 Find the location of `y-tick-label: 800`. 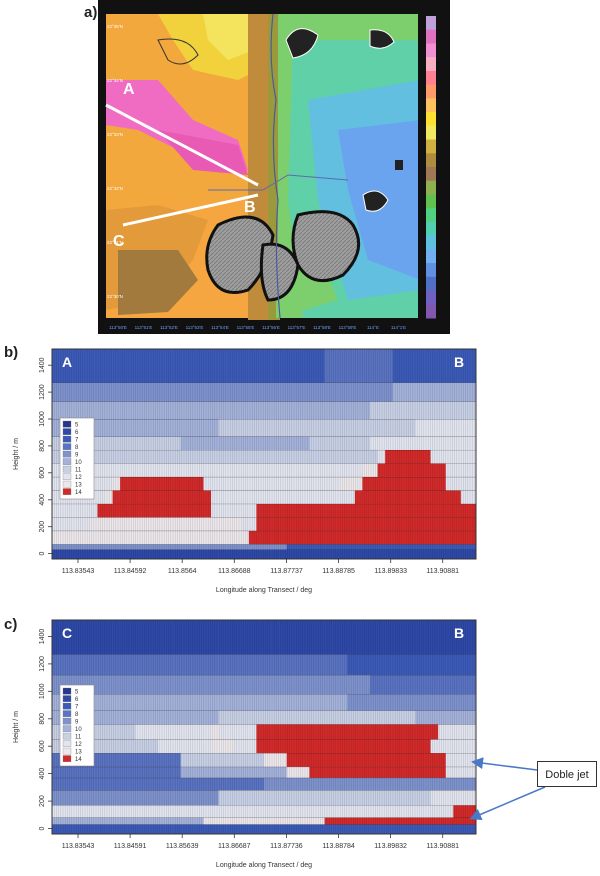

y-tick-label: 800 is located at coordinates (42, 446).